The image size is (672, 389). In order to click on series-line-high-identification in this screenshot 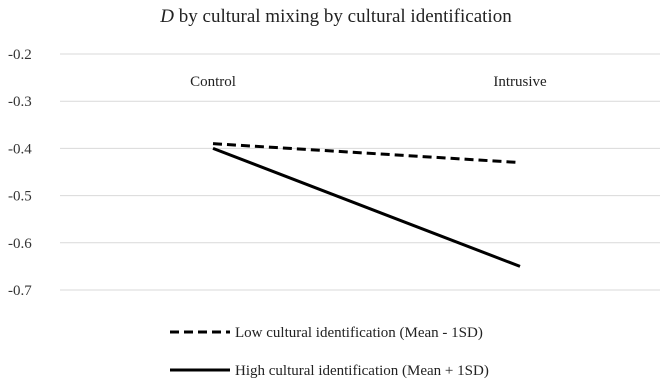, I will do `click(366, 207)`.